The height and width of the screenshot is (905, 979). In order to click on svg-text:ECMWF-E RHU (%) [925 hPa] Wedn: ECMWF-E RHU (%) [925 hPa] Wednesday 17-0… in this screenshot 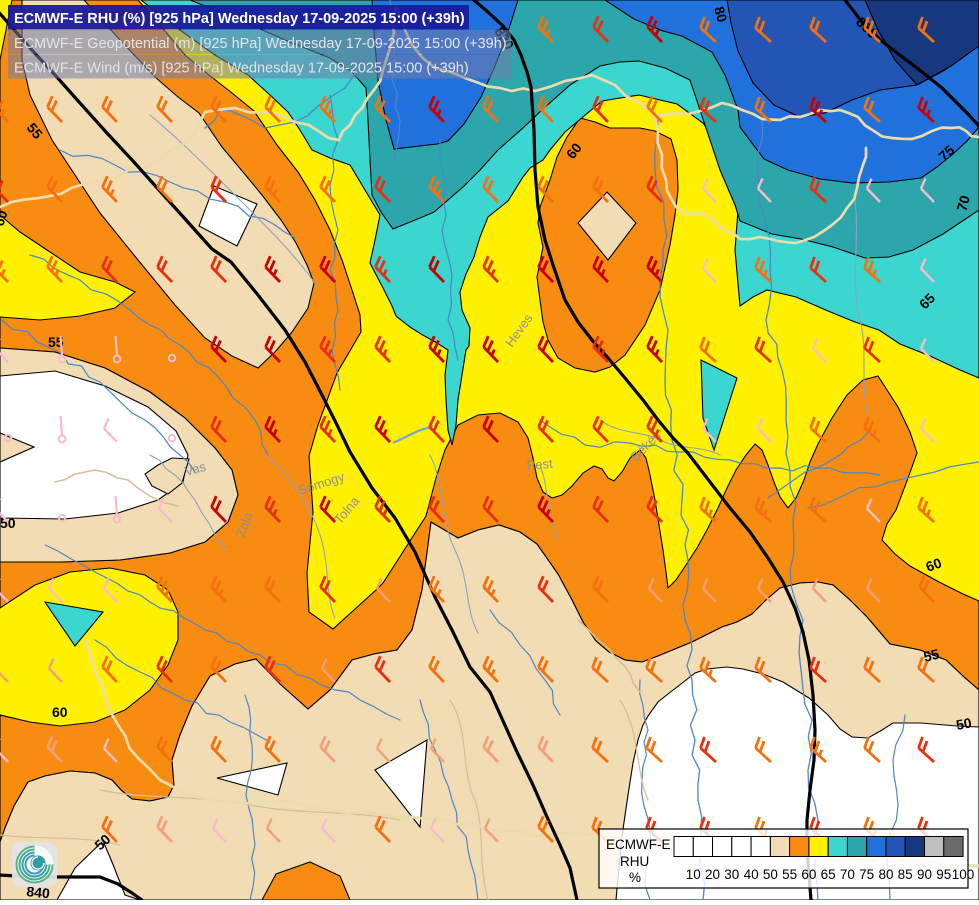, I will do `click(239, 19)`.